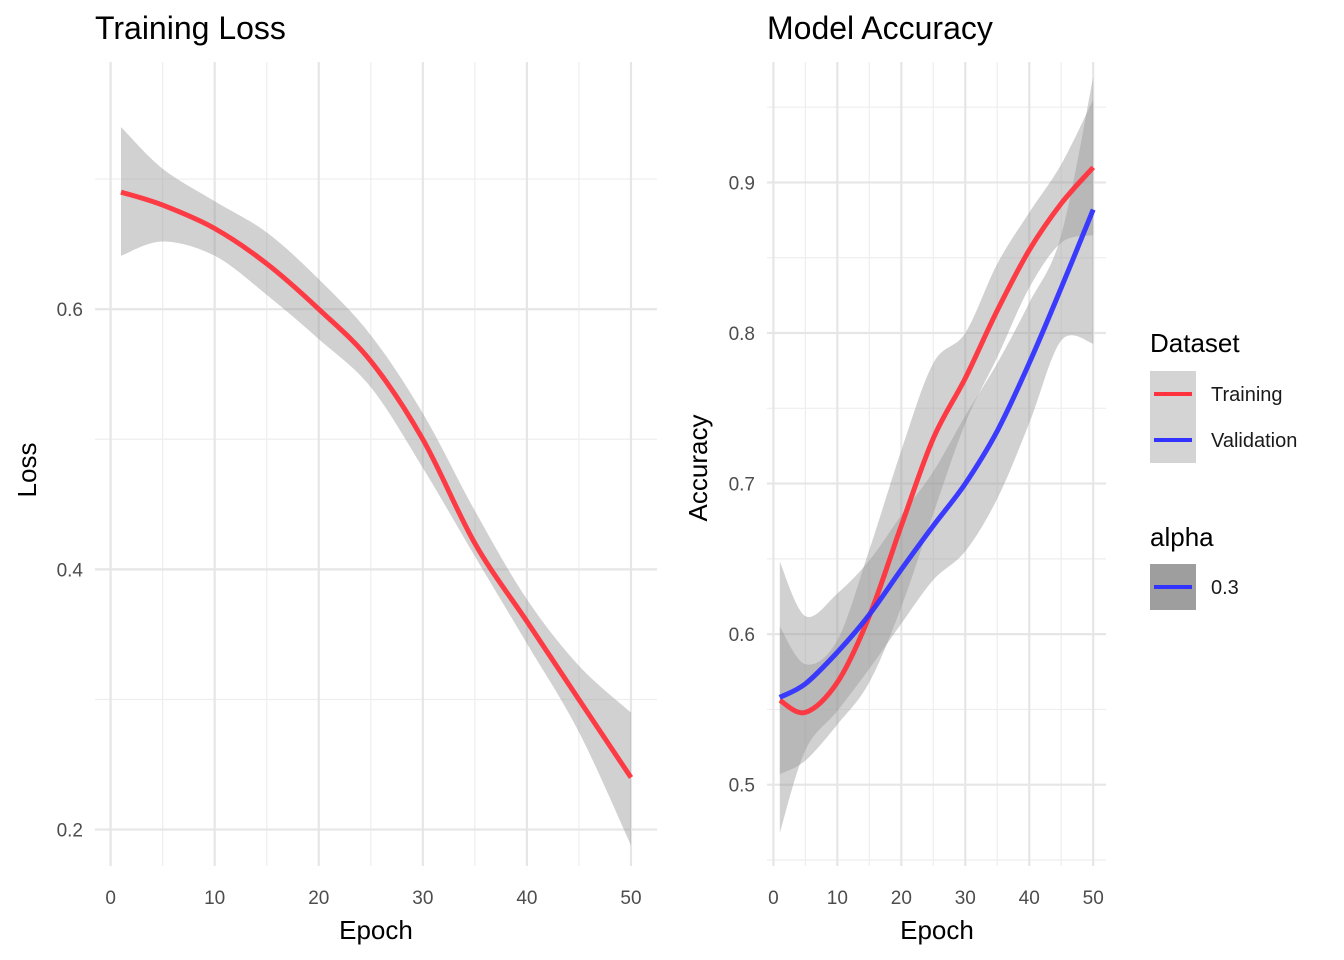 The height and width of the screenshot is (960, 1344). What do you see at coordinates (742, 786) in the screenshot?
I see `y-tick-label: 0.5` at bounding box center [742, 786].